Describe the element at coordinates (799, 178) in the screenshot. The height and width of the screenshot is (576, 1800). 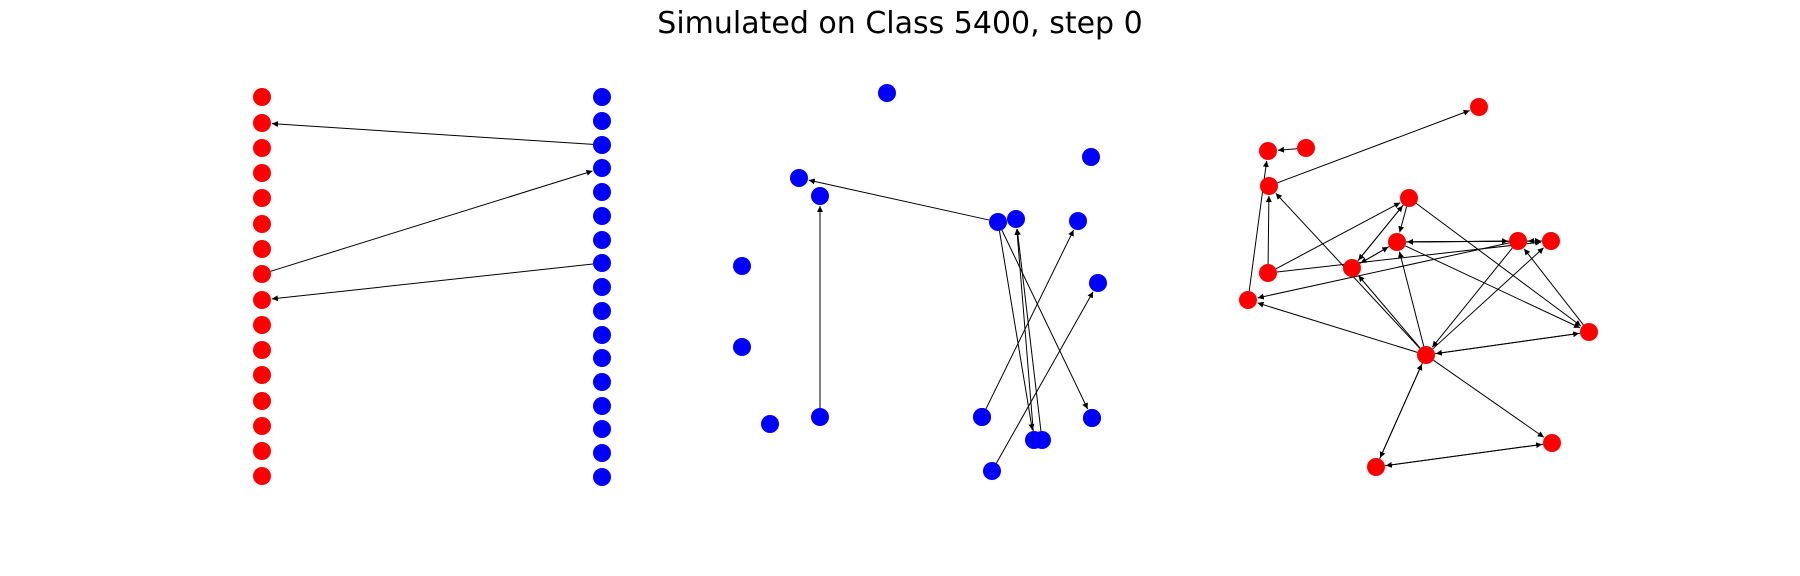
I see `node-a` at that location.